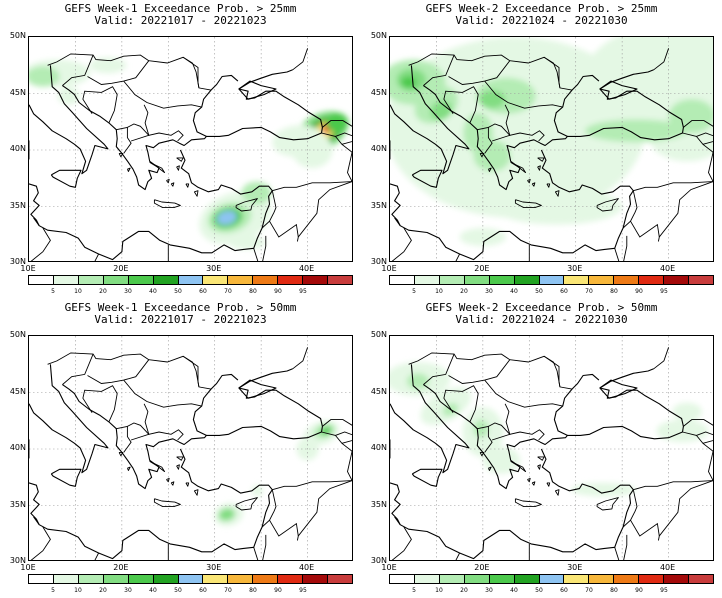  Describe the element at coordinates (439, 590) in the screenshot. I see `colorbar-label: 10` at that location.